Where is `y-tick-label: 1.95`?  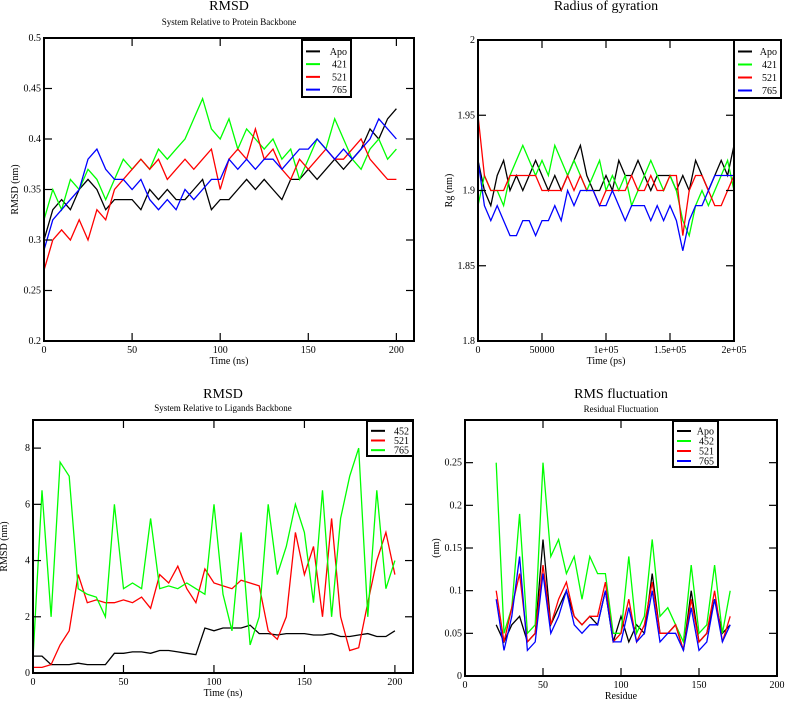
y-tick-label: 1.95 is located at coordinates (467, 115).